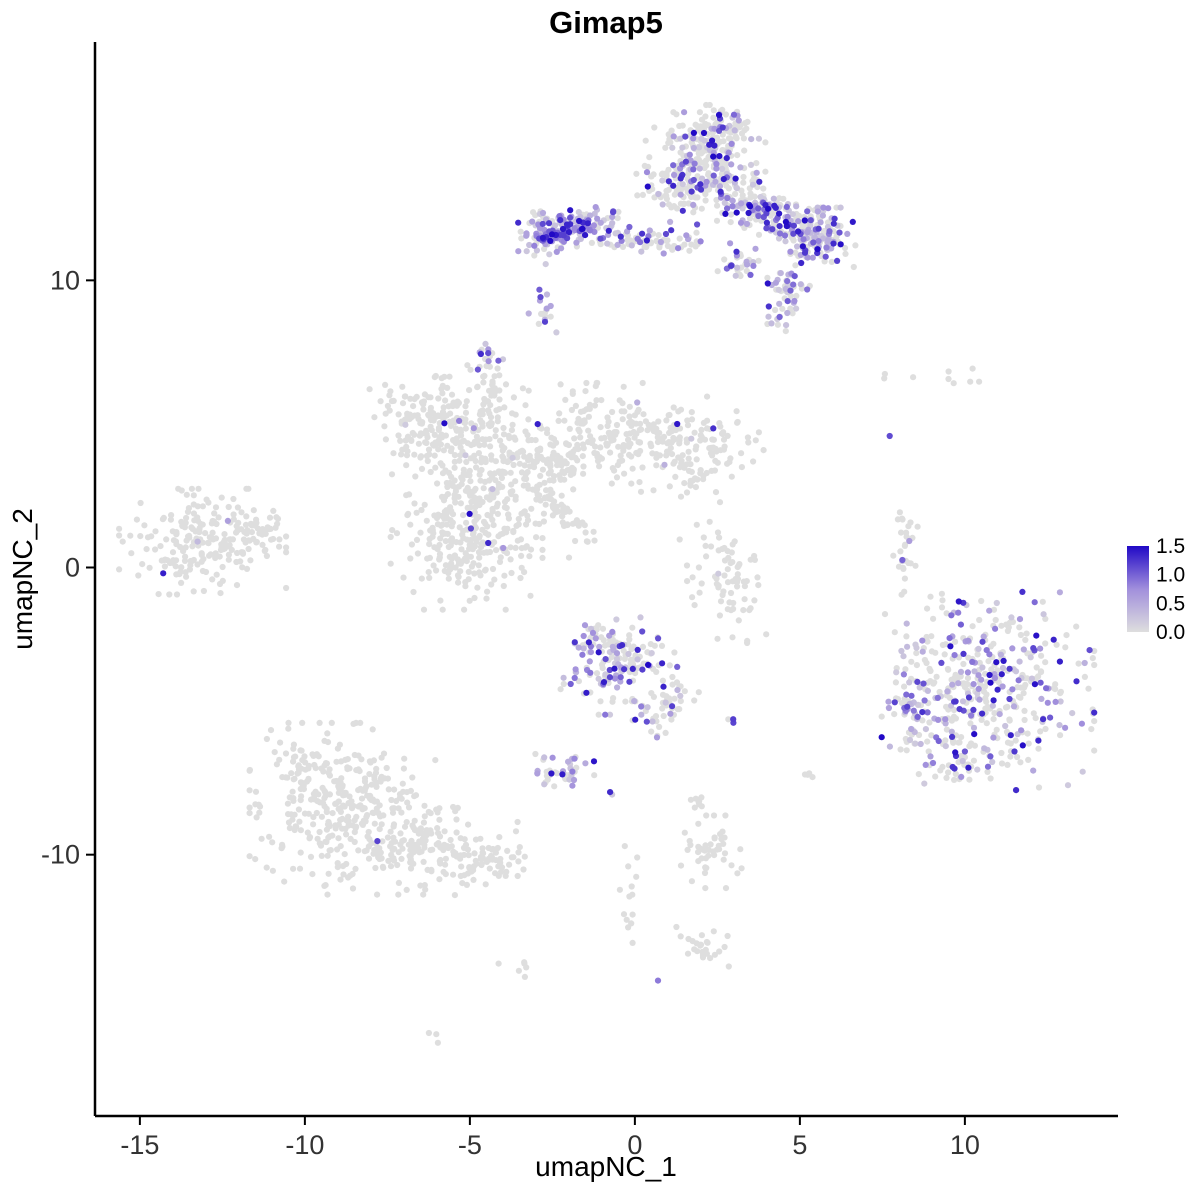 Image resolution: width=1200 pixels, height=1200 pixels. I want to click on legend-colorbar, so click(1138, 589).